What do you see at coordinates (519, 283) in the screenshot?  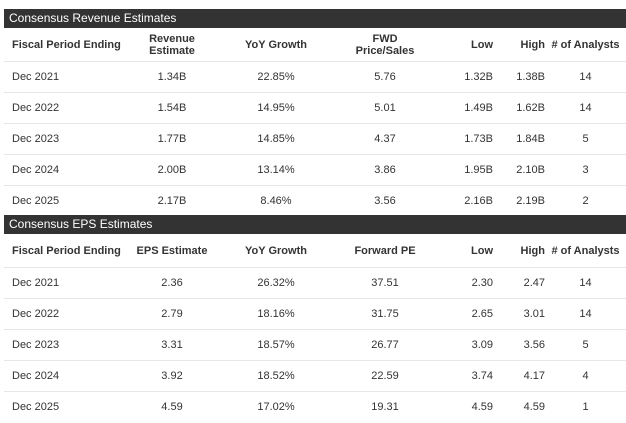 I see `cell-high: 2.47` at bounding box center [519, 283].